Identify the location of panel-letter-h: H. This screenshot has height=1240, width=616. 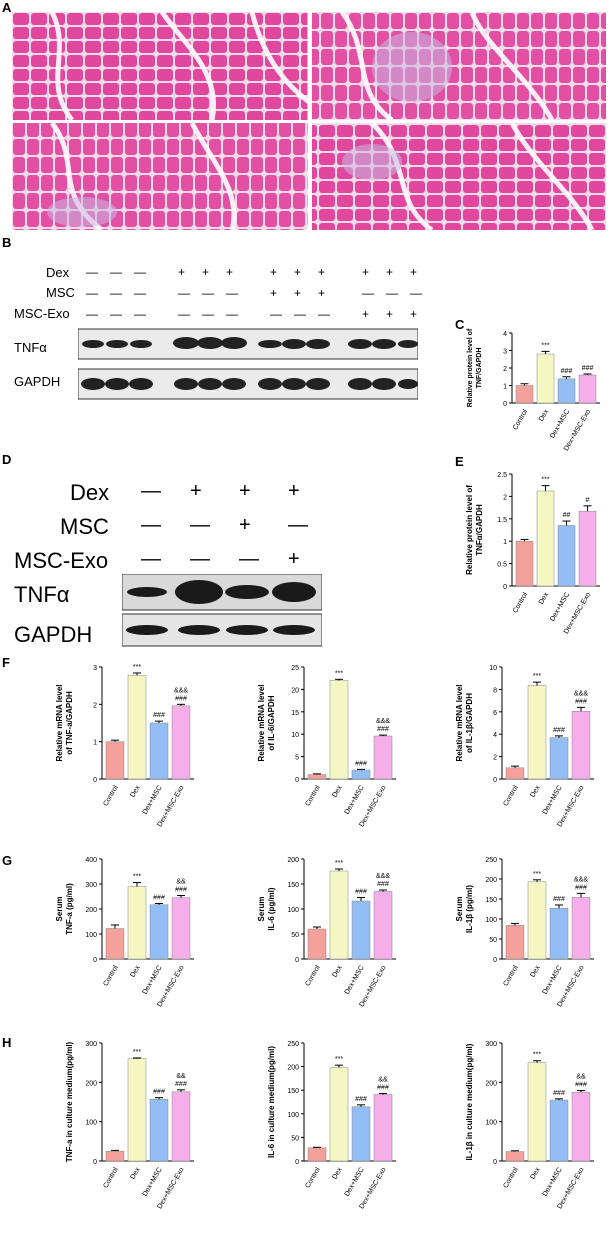
(7, 1042).